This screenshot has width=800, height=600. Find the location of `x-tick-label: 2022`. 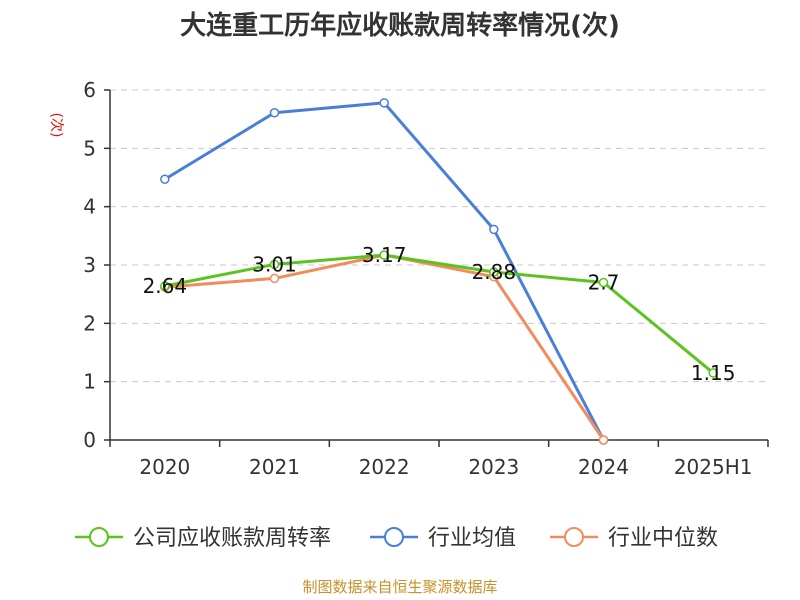

x-tick-label: 2022 is located at coordinates (384, 467).